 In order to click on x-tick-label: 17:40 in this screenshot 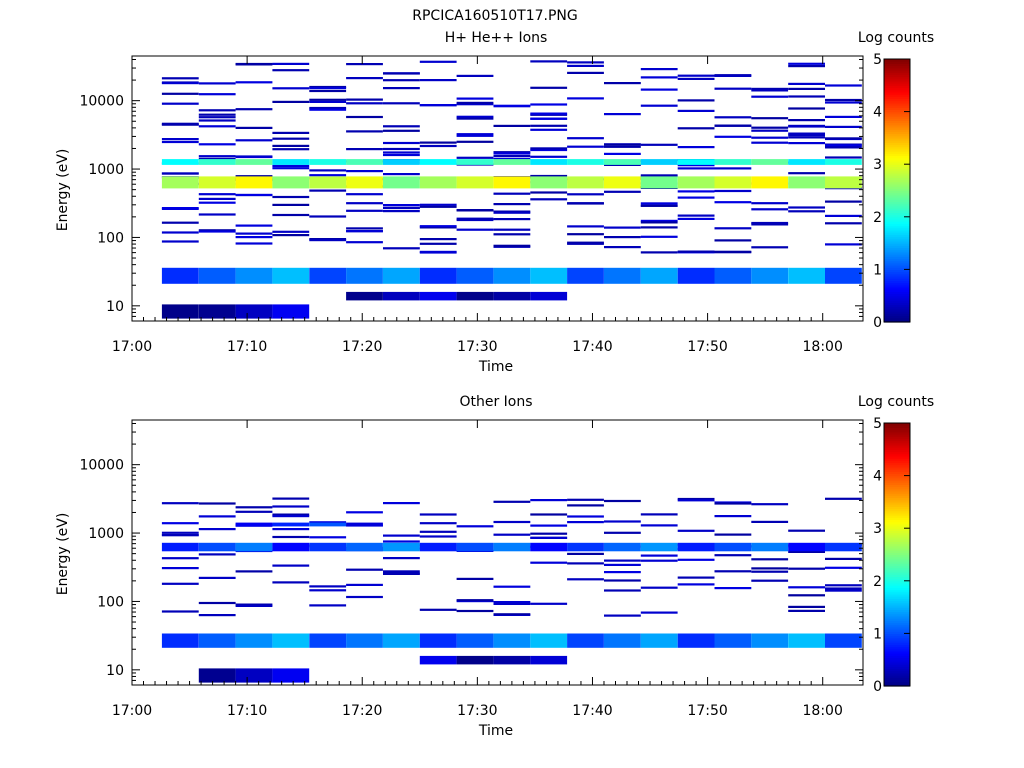, I will do `click(592, 347)`.